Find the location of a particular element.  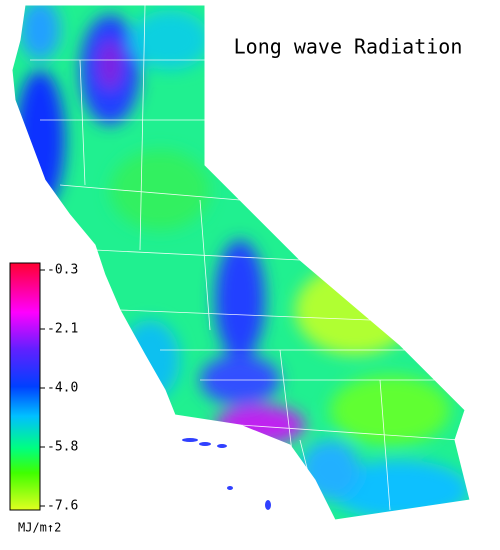

islands is located at coordinates (226, 474).